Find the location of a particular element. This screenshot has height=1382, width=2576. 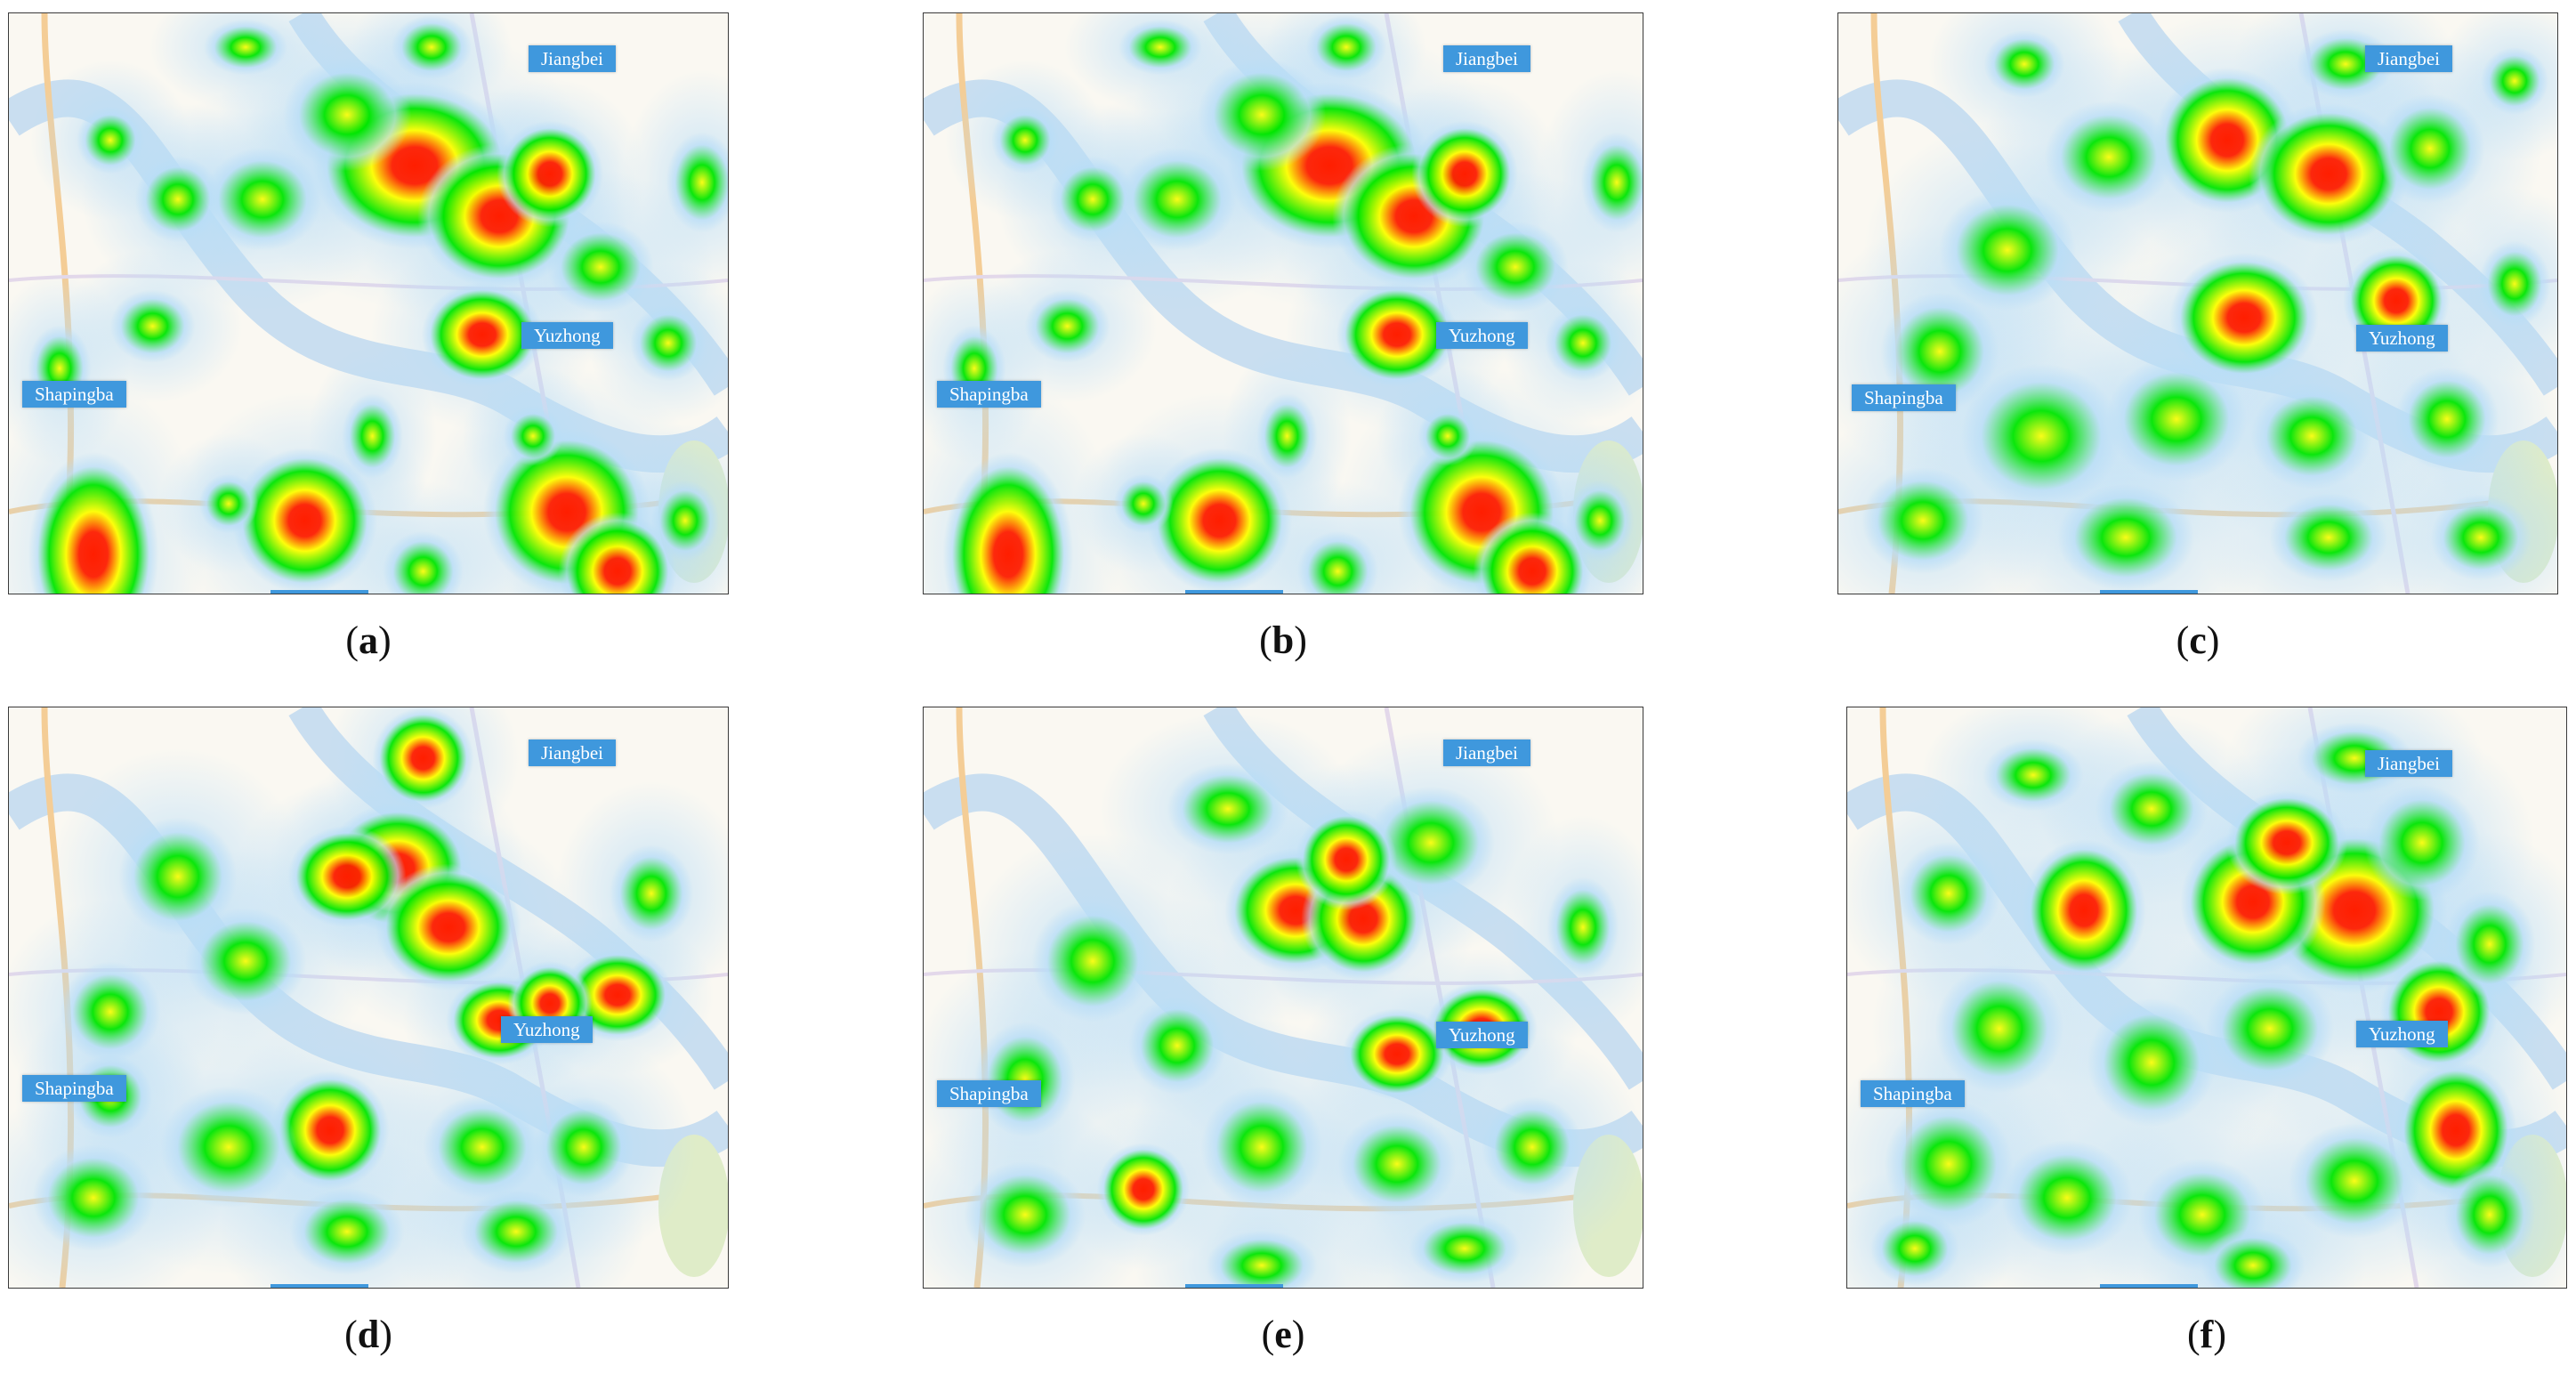

caption-letter: b is located at coordinates (1283, 640).